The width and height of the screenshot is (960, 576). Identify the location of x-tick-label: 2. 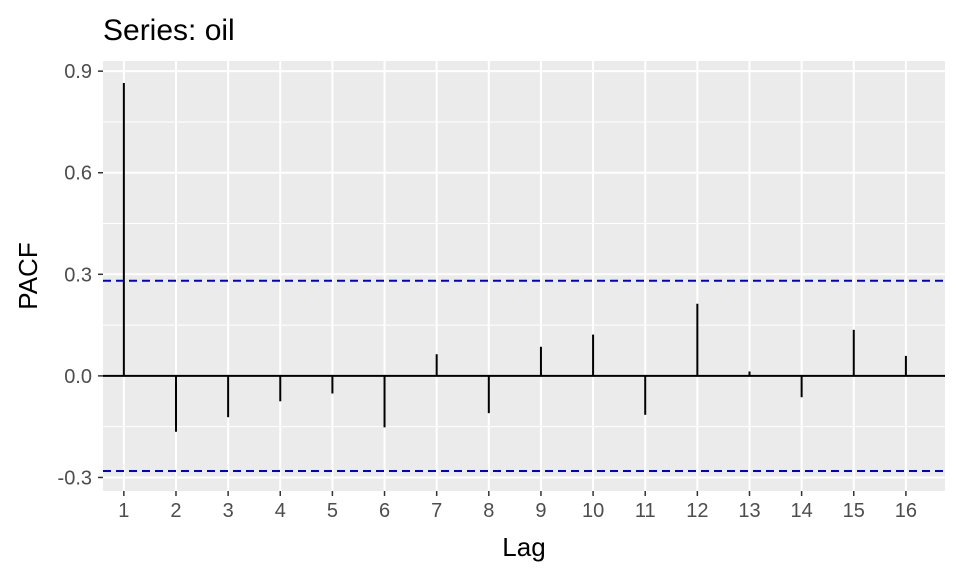
(175, 511).